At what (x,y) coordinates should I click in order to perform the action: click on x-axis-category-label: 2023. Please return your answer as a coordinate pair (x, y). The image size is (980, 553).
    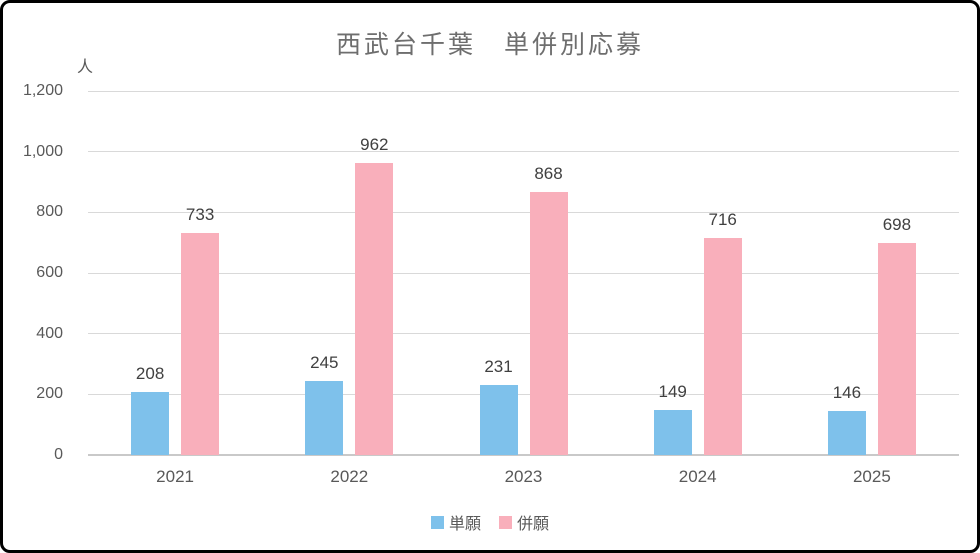
    Looking at the image, I should click on (523, 476).